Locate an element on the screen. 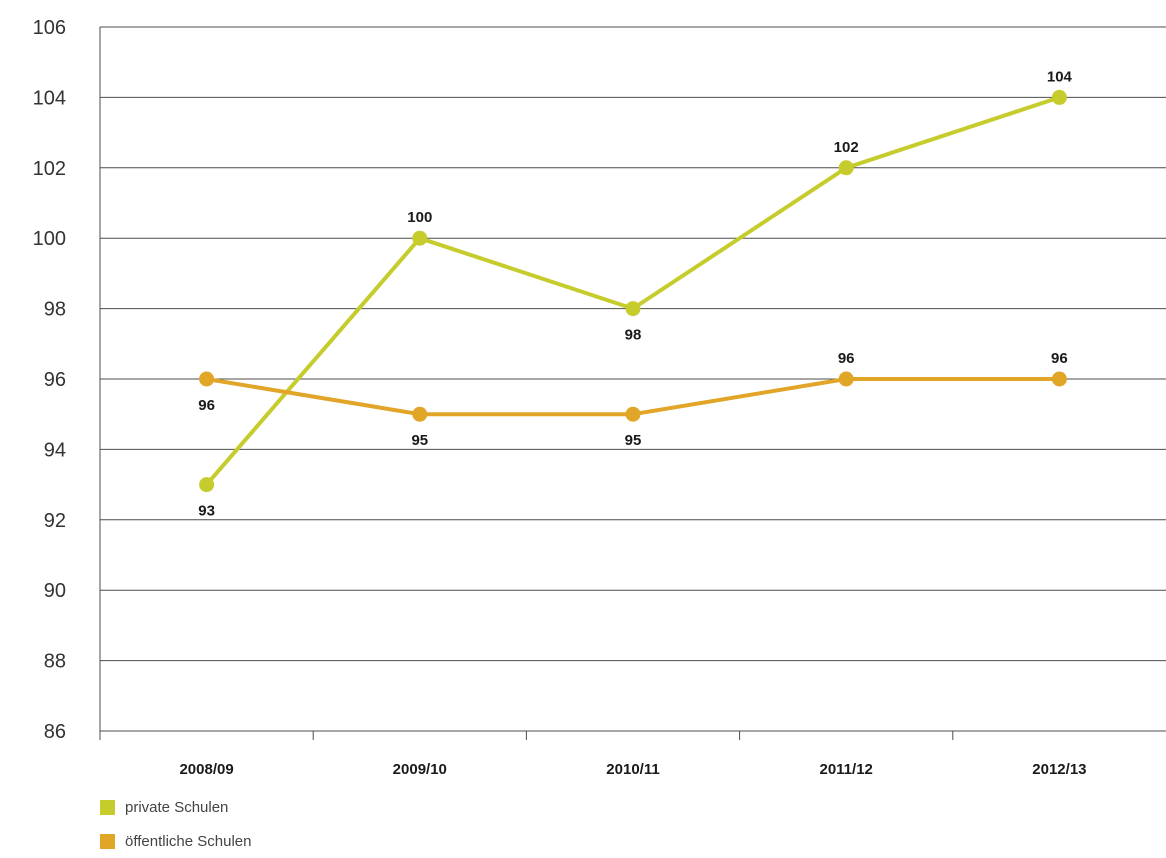 This screenshot has height=858, width=1166. y-tick-label: 98 is located at coordinates (55, 310).